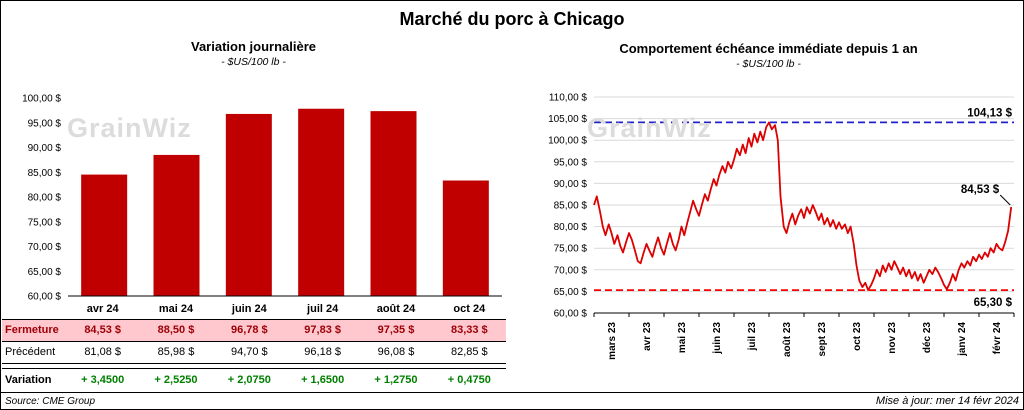  What do you see at coordinates (787, 339) in the screenshot?
I see `x-tick-label: août 23` at bounding box center [787, 339].